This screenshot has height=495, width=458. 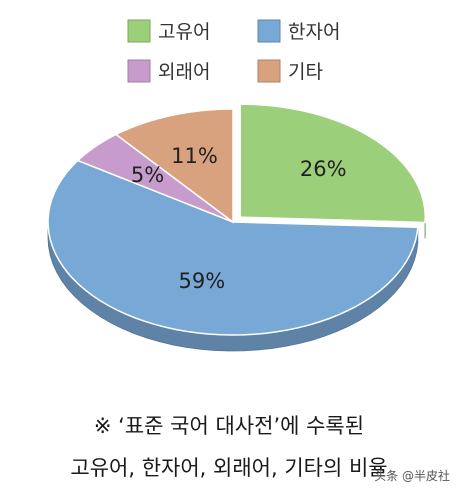 What do you see at coordinates (147, 175) in the screenshot?
I see `data-label: 5%` at bounding box center [147, 175].